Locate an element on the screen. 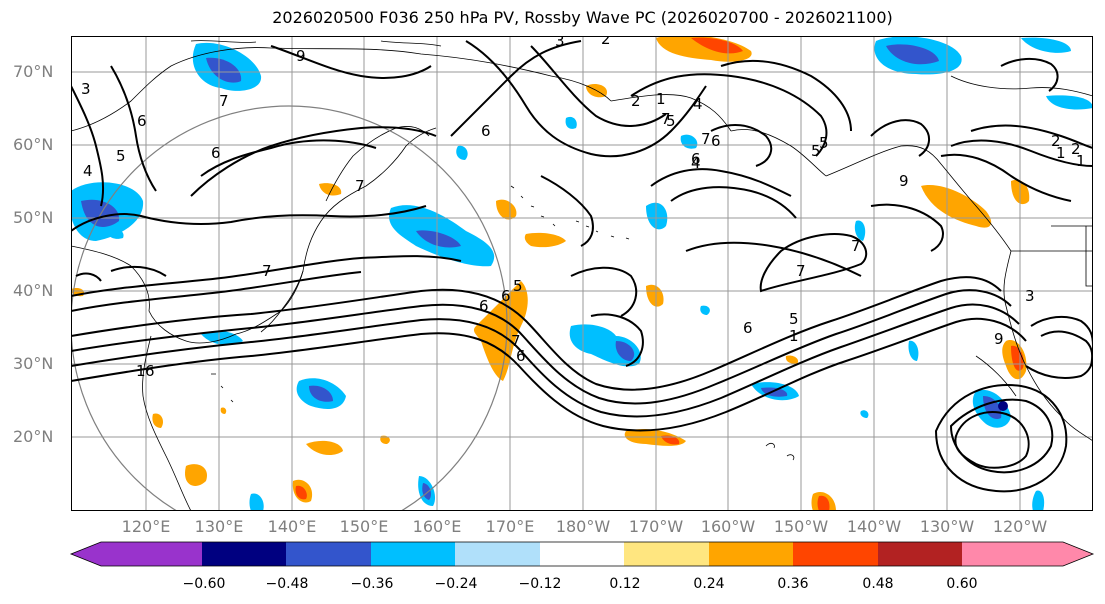 This screenshot has width=1105, height=604. lon-label-120e: 120°E is located at coordinates (146, 526).